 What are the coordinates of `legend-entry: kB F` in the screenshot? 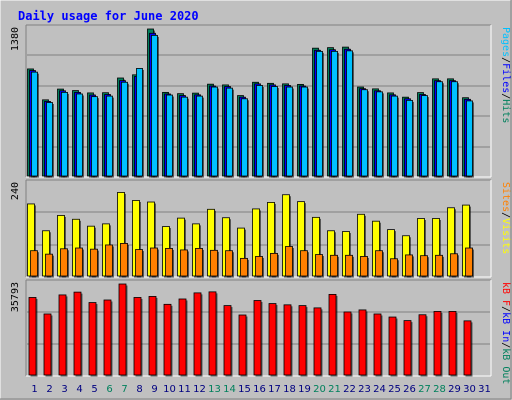 It's located at (505, 294).